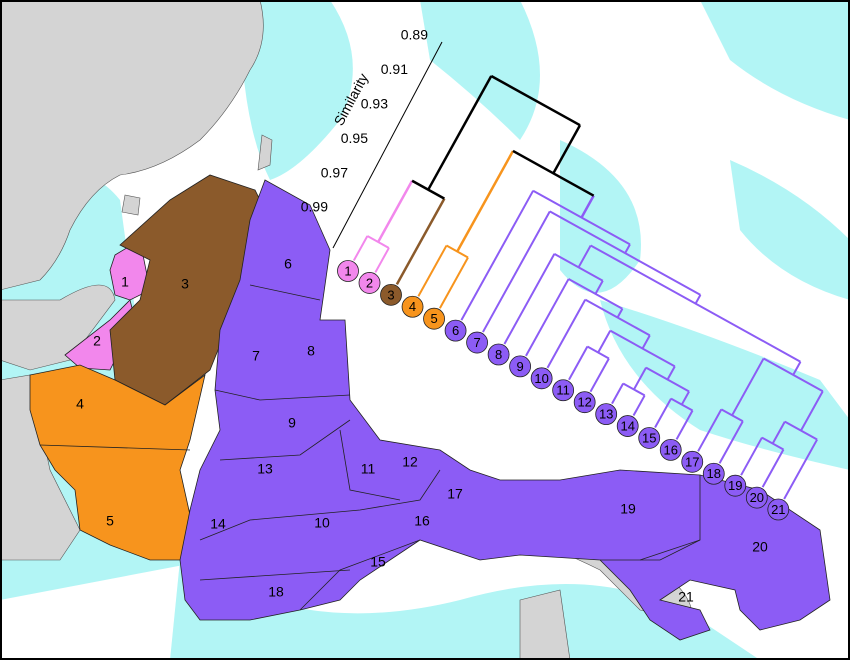 The image size is (850, 660). Describe the element at coordinates (185, 284) in the screenshot. I see `region-label: 3` at that location.